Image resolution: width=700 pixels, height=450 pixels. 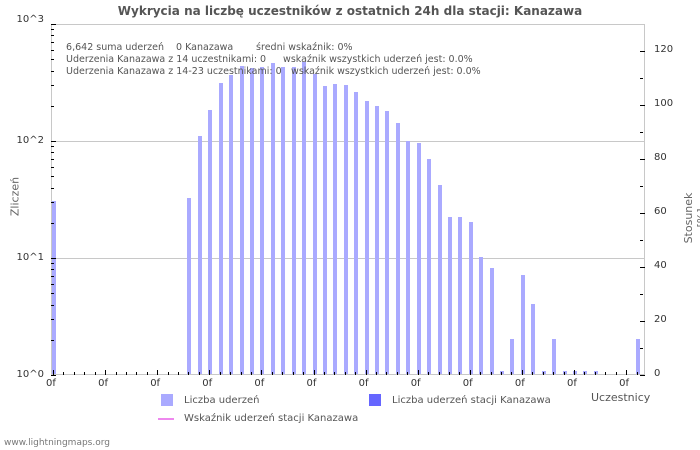 What do you see at coordinates (386, 71) in the screenshot?
I see `info-14-23-ratio: wskaźnik wszystkich uderzeń jest: 0.0%` at bounding box center [386, 71].